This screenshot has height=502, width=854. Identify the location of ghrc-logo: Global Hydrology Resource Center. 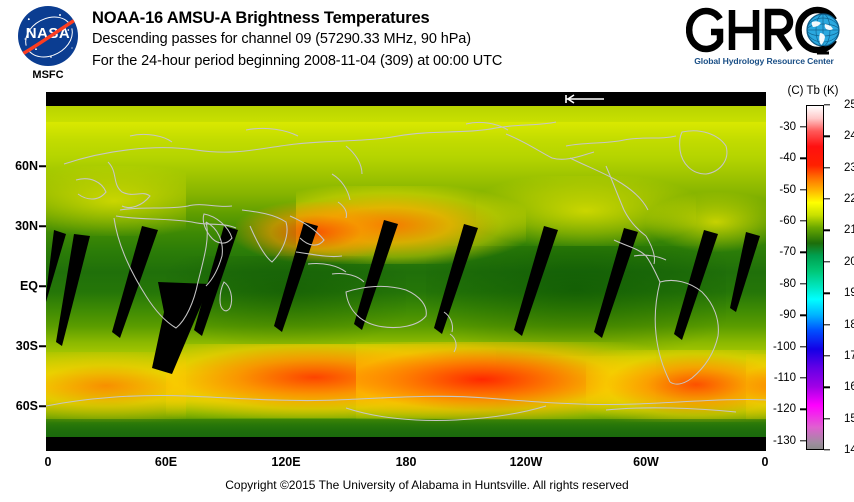
(766, 40).